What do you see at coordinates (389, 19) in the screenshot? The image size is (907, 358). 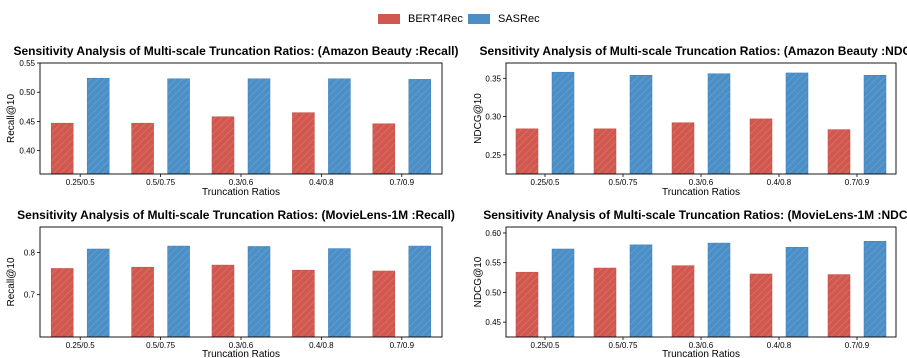 I see `legend-swatch-bert4rec` at bounding box center [389, 19].